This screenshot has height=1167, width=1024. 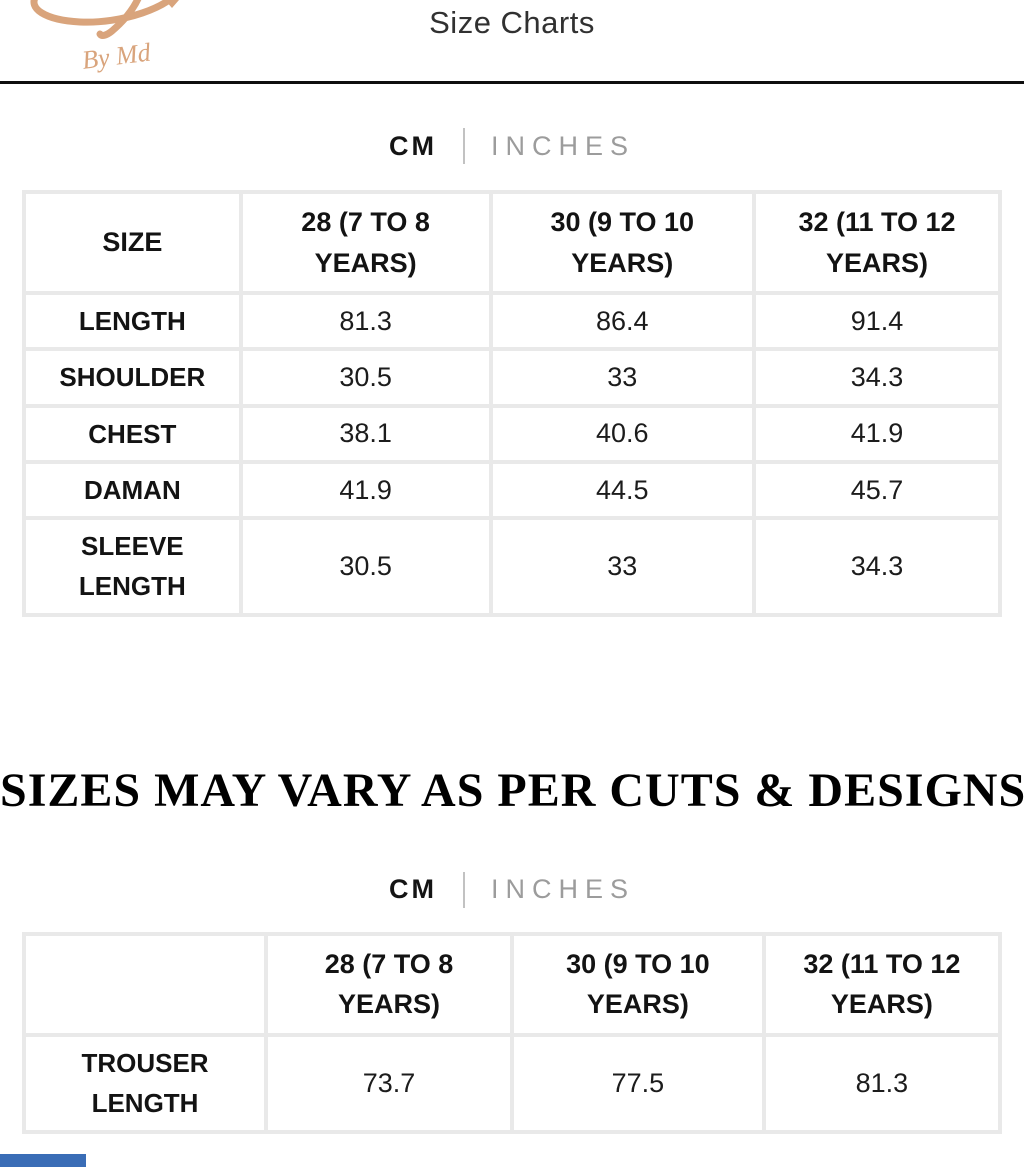 I want to click on measurement-value: 45.7, so click(x=877, y=490).